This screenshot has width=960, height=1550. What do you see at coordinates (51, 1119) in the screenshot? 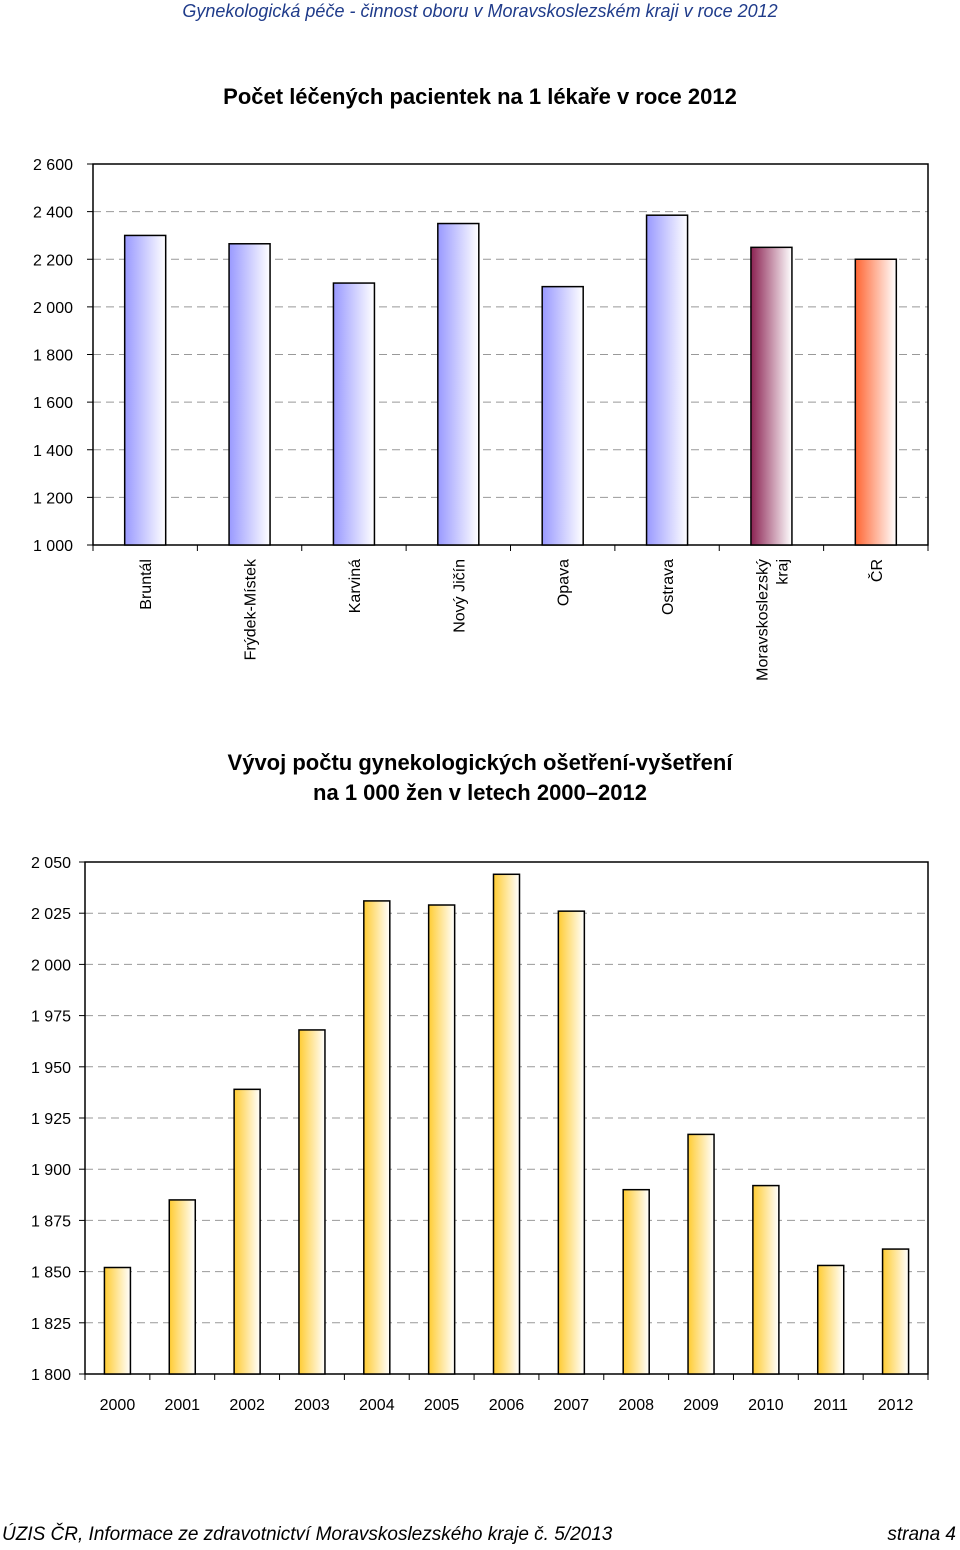
I see `chart2-ytick-label: 1 925` at bounding box center [51, 1119].